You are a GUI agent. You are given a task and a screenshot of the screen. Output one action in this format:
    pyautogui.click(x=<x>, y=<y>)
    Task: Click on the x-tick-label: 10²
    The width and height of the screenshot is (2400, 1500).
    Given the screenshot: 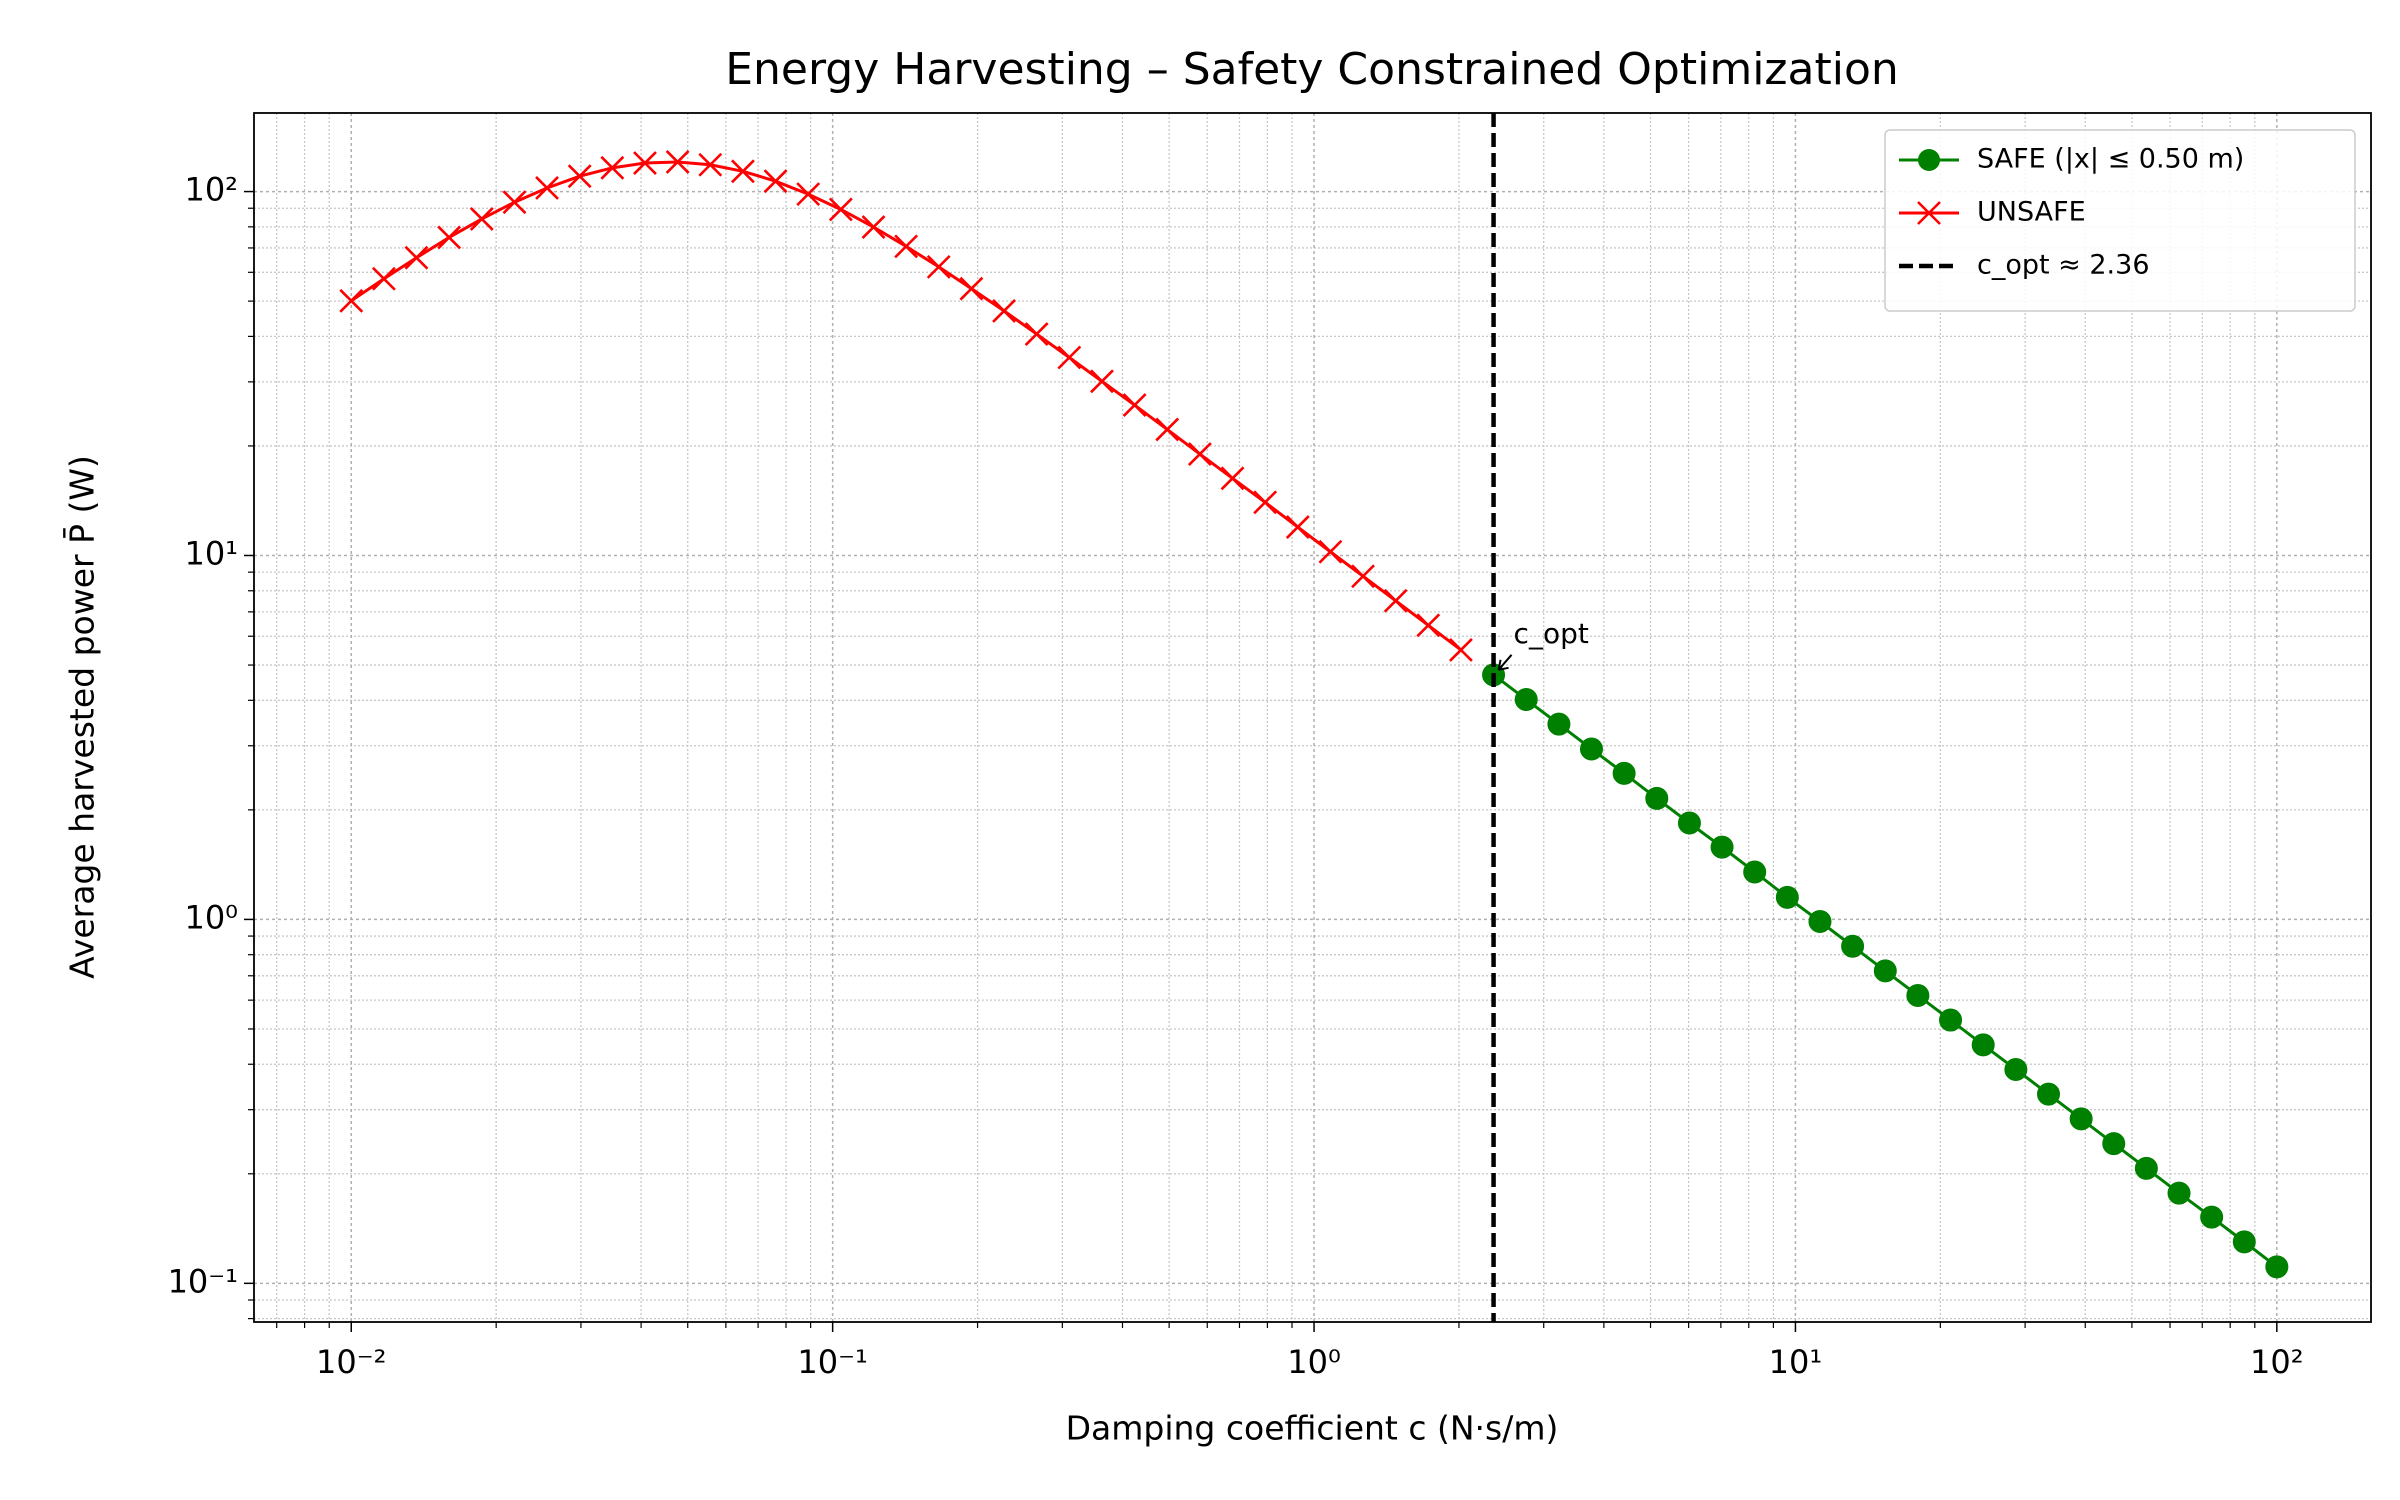 What is the action you would take?
    pyautogui.click(x=2277, y=1362)
    